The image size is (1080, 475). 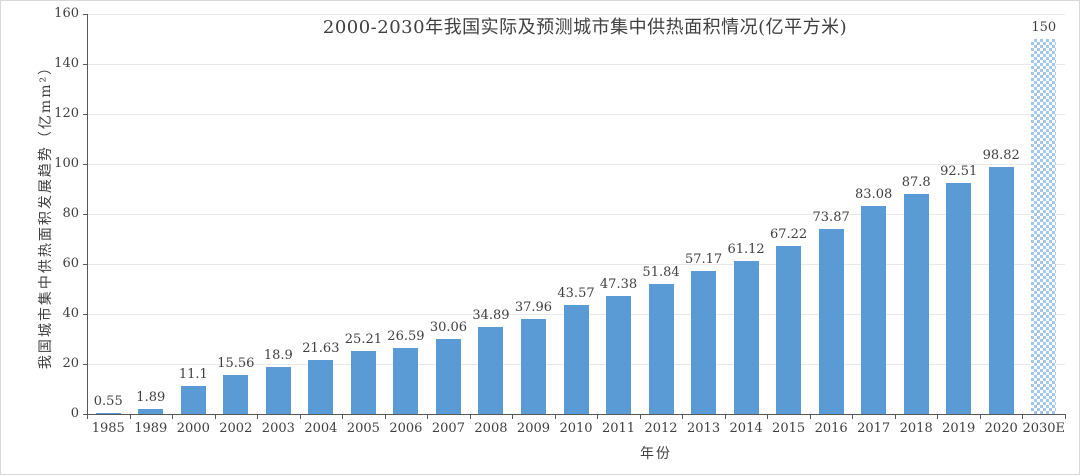 I want to click on value-label: 18.9, so click(x=278, y=355).